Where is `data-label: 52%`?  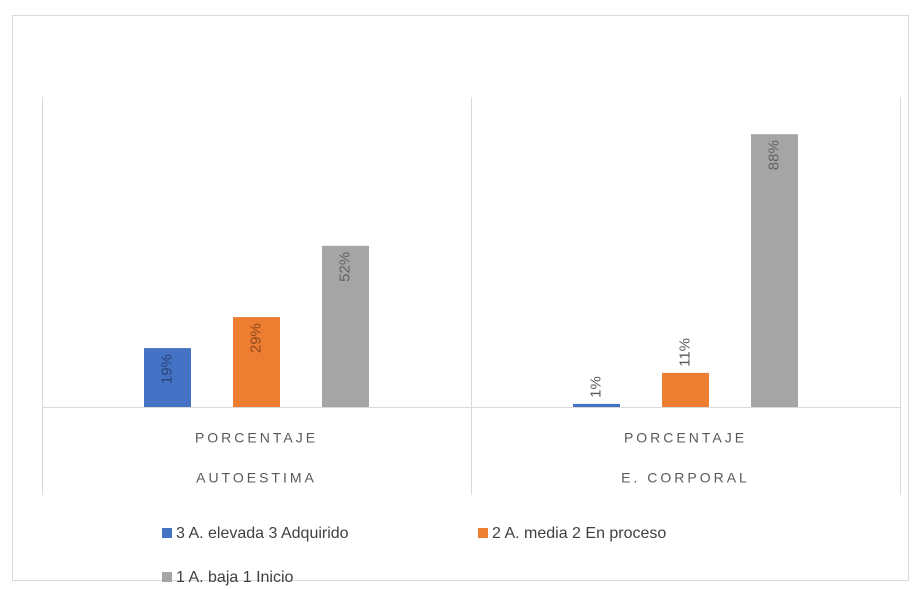
data-label: 52% is located at coordinates (344, 267).